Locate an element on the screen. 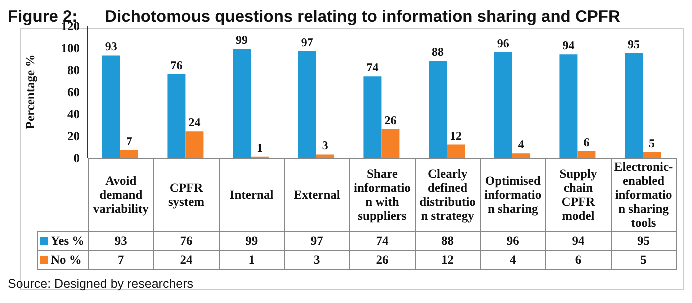 Image resolution: width=692 pixels, height=303 pixels. data-label: 95 is located at coordinates (643, 241).